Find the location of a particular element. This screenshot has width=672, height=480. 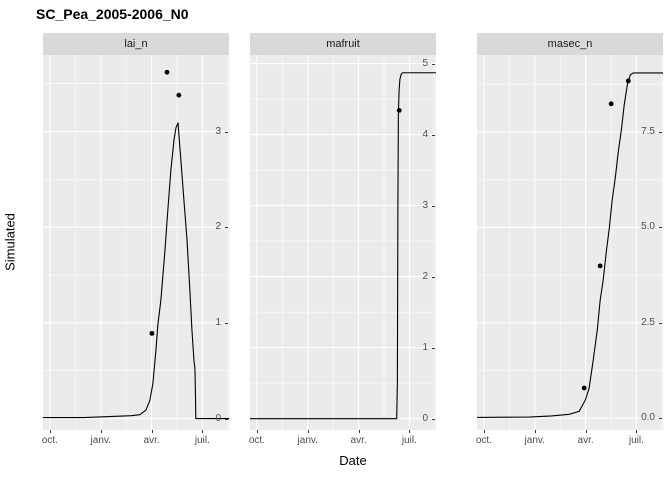

facet-strip-label: masec_n is located at coordinates (570, 44).